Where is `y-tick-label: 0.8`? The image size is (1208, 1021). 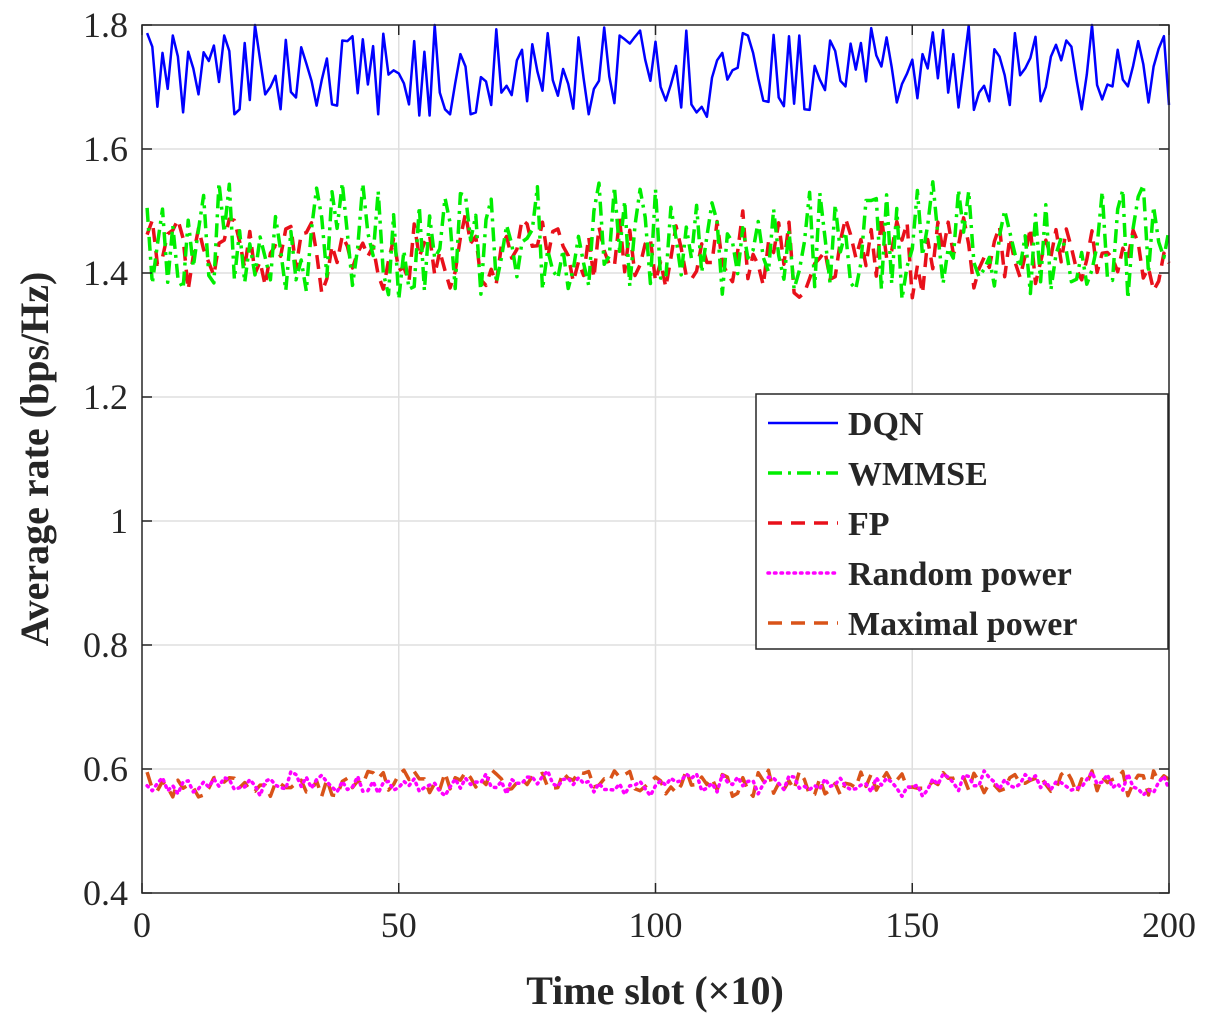
y-tick-label: 0.8 is located at coordinates (105, 645).